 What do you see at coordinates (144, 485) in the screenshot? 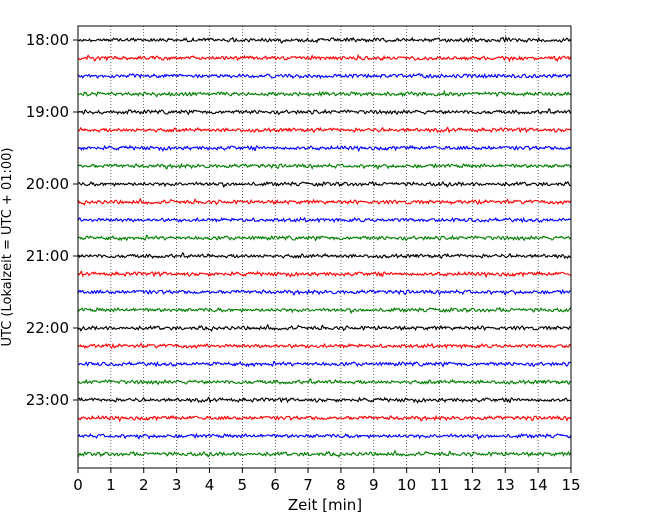
I see `x-tick-label: 2` at bounding box center [144, 485].